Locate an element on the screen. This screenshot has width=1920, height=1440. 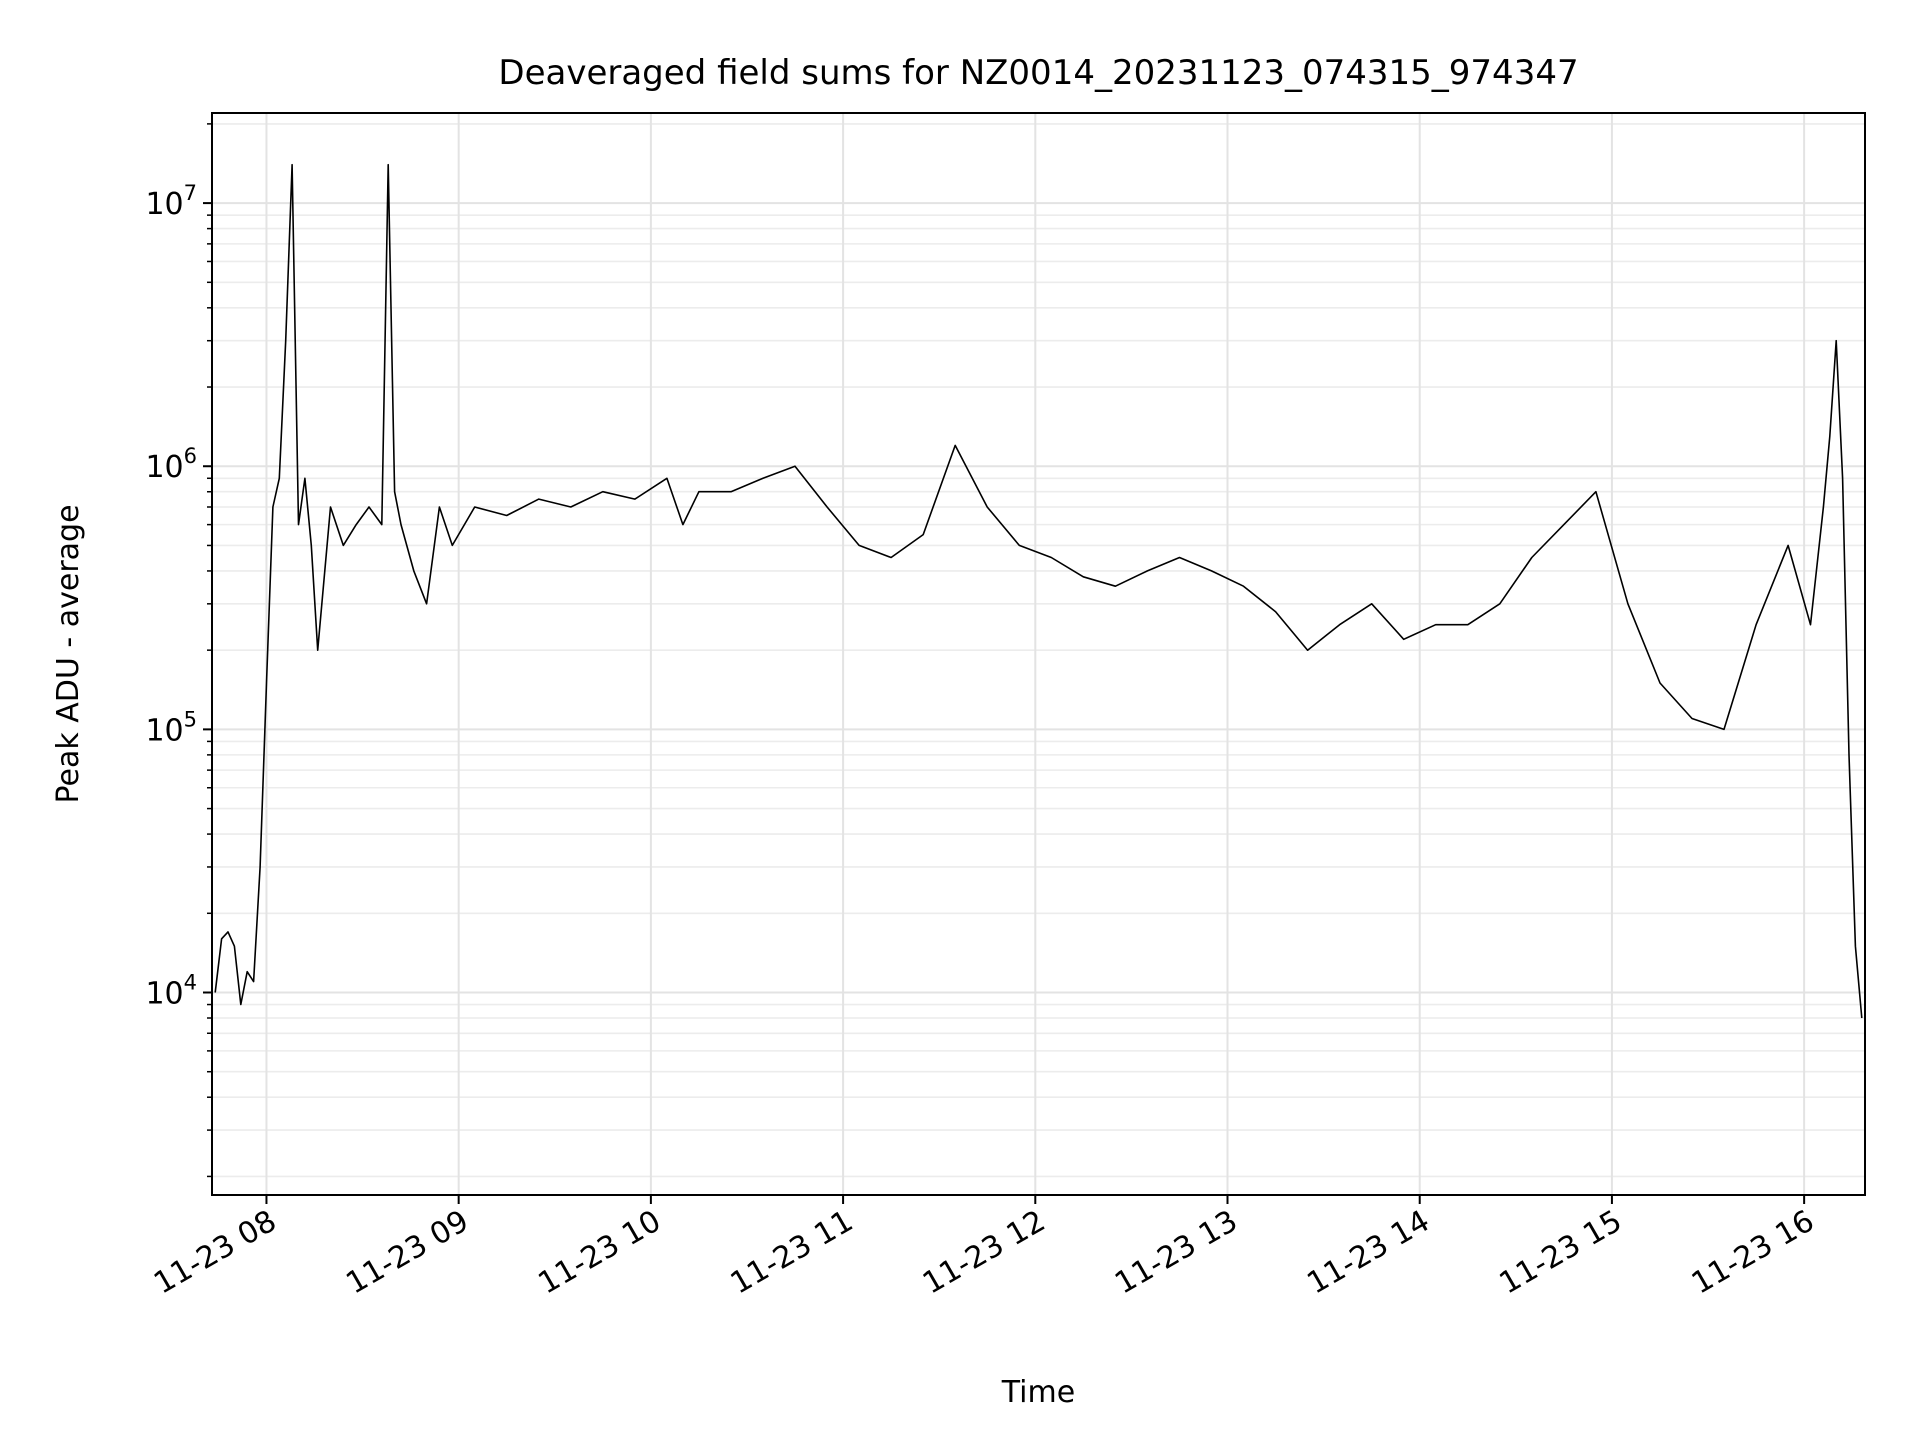
x-tick-label: 11-23 09 is located at coordinates (407, 1253).